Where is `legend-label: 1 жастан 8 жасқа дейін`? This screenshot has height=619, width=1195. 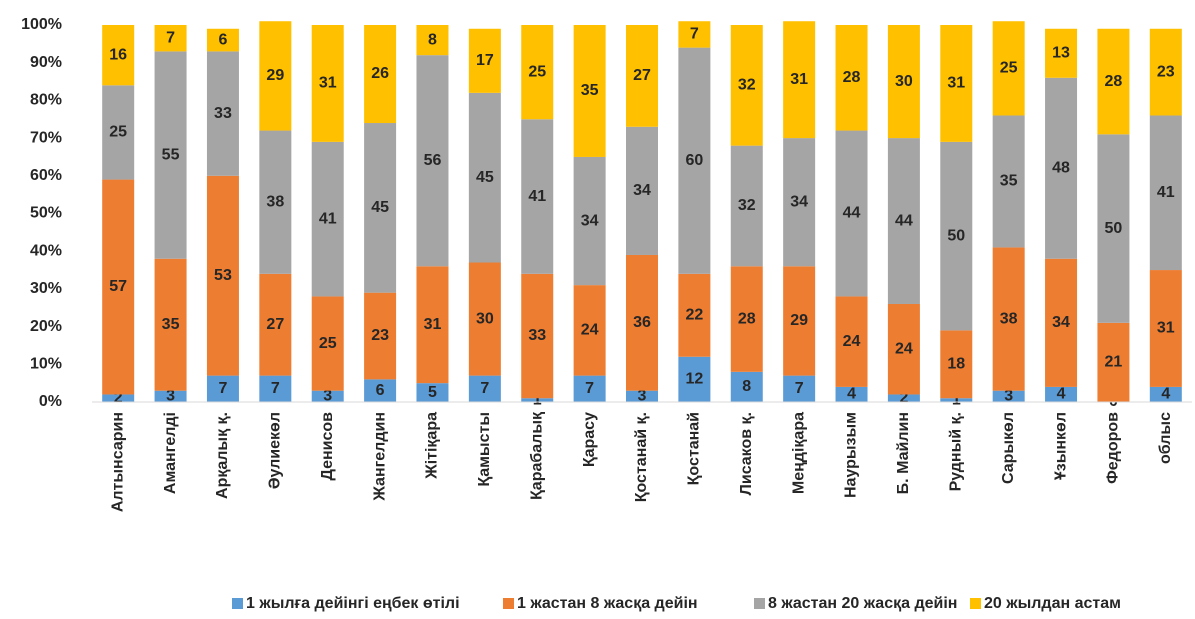
legend-label: 1 жастан 8 жасқа дейін is located at coordinates (607, 603).